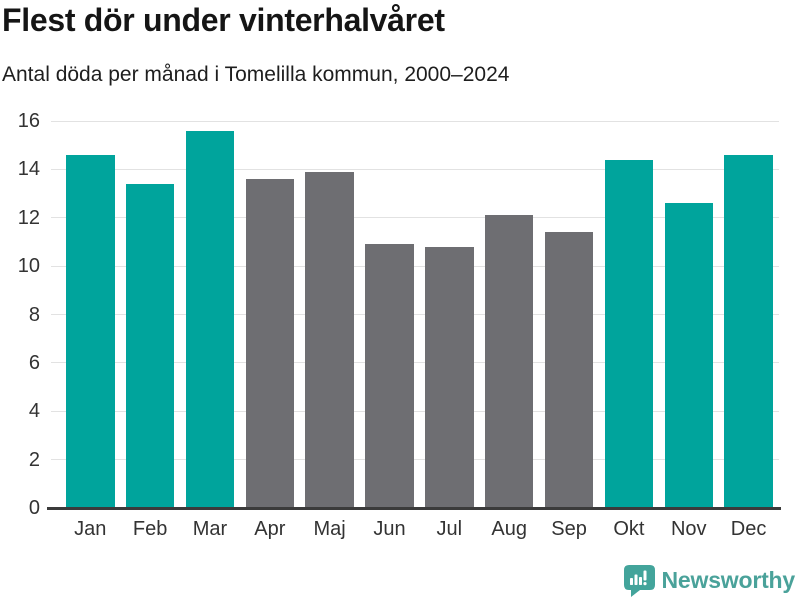 The width and height of the screenshot is (800, 600). I want to click on y-tick-label-10: 10, so click(28, 266).